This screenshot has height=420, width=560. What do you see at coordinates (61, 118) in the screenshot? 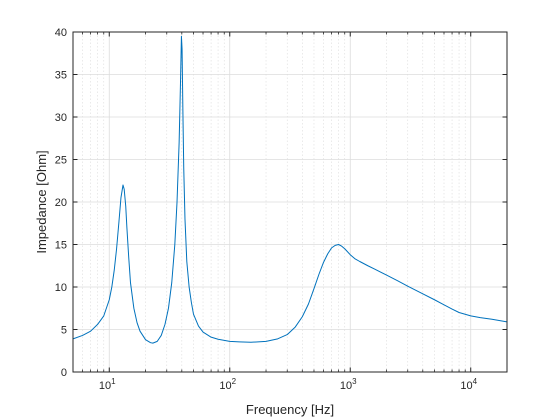
I see `y-tick-label: 30` at bounding box center [61, 118].